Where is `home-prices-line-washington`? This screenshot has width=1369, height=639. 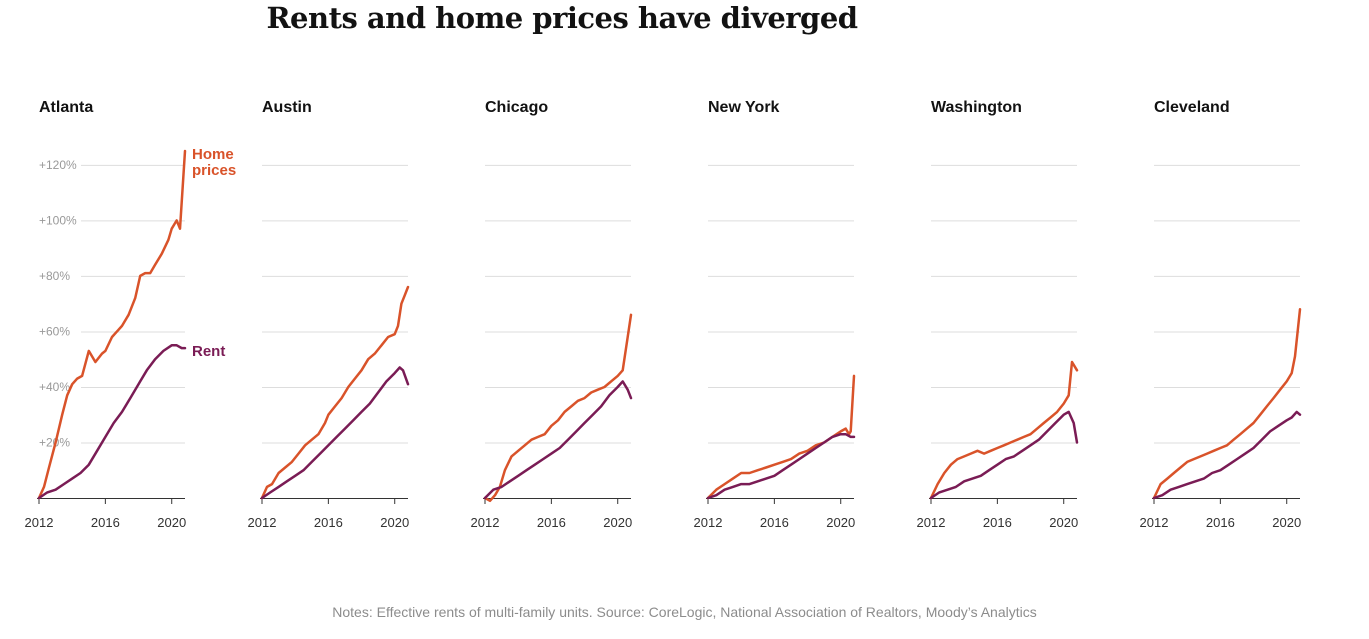
home-prices-line-washington is located at coordinates (1004, 430).